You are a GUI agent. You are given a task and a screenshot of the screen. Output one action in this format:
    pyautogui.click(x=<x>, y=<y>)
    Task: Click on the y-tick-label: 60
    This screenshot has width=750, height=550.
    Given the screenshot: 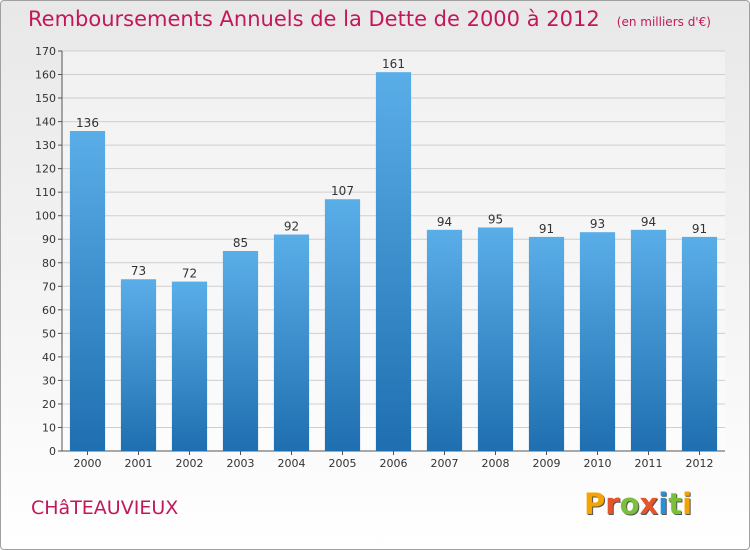 What is the action you would take?
    pyautogui.click(x=49, y=310)
    